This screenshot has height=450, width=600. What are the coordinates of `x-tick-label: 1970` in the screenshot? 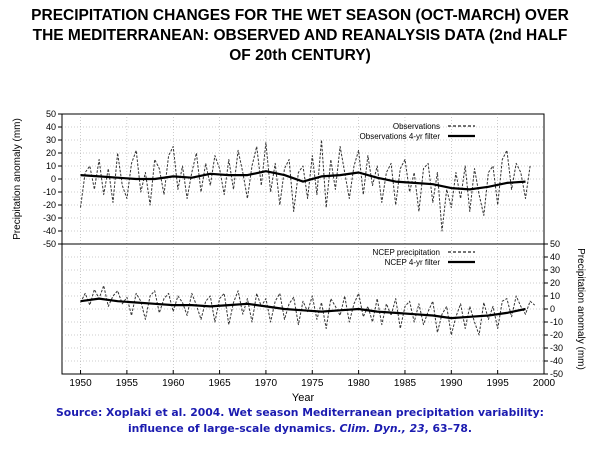 It's located at (266, 383).